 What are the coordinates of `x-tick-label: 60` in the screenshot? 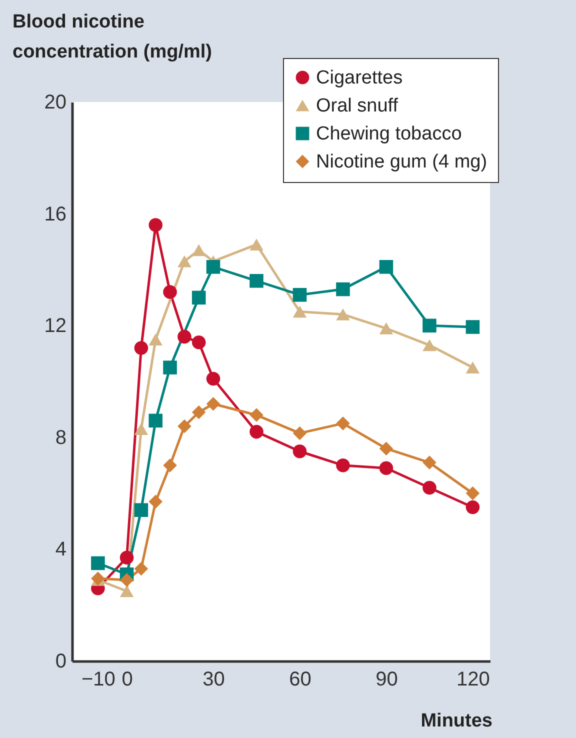 It's located at (300, 679).